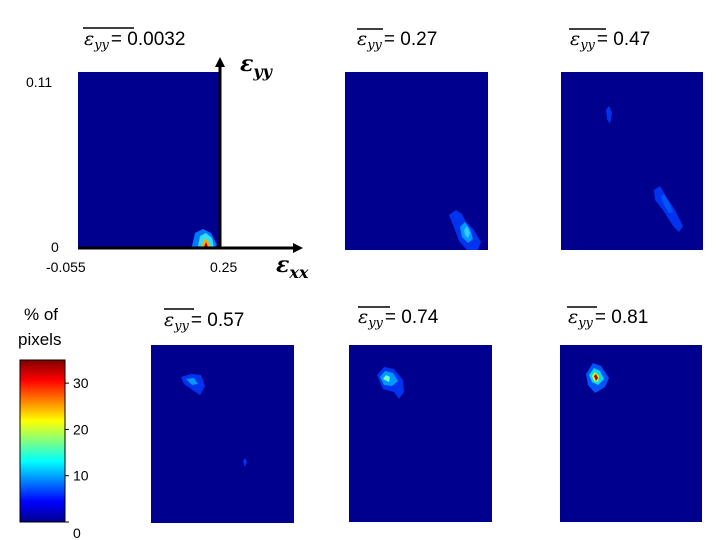 The height and width of the screenshot is (540, 720). I want to click on panel-1-blob-peak, so click(206, 244).